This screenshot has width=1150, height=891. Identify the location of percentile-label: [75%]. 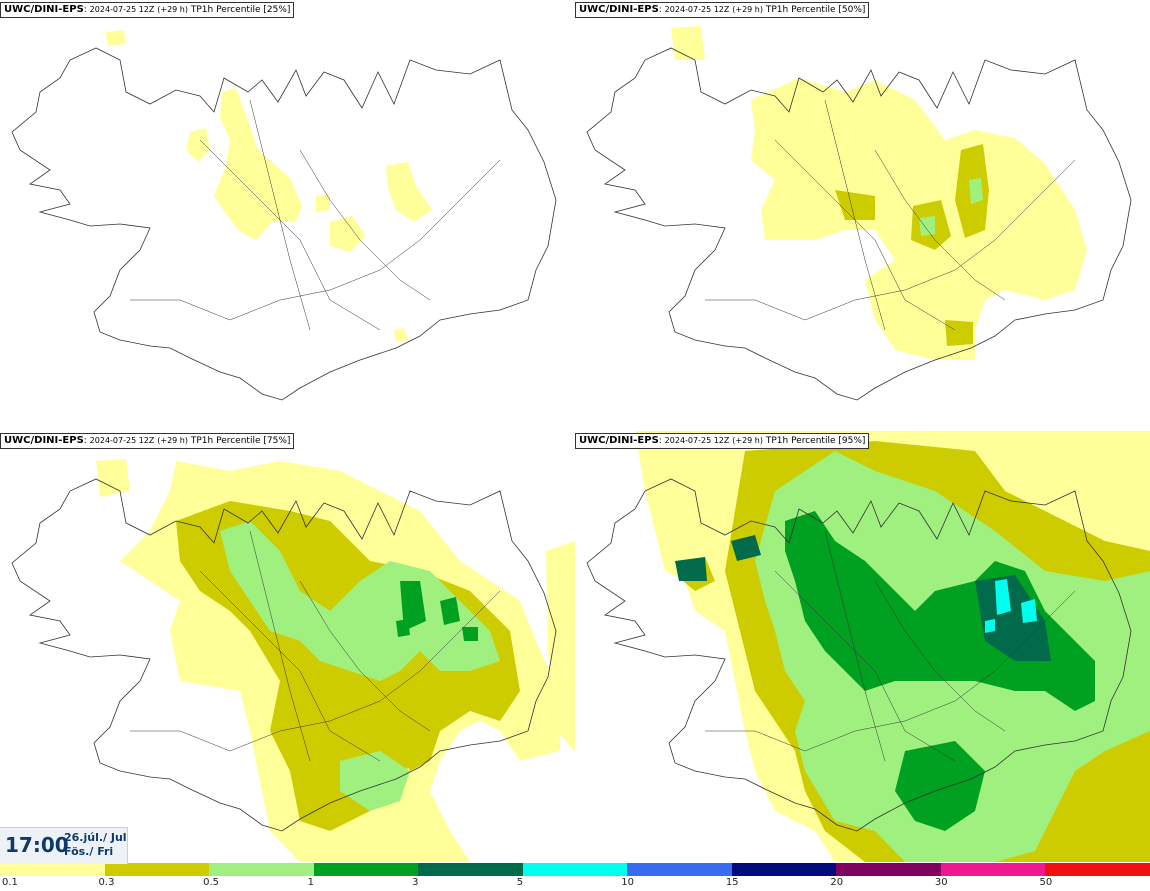
(277, 441).